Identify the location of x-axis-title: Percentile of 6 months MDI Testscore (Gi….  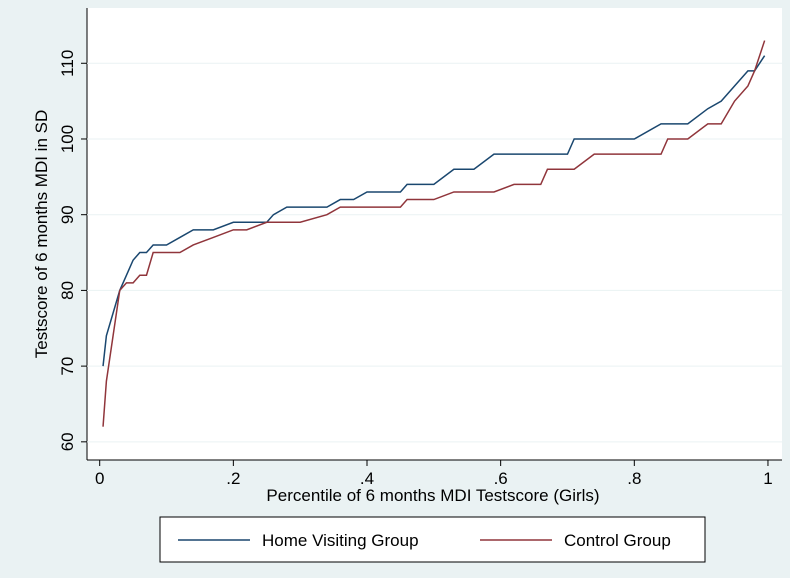
(432, 495).